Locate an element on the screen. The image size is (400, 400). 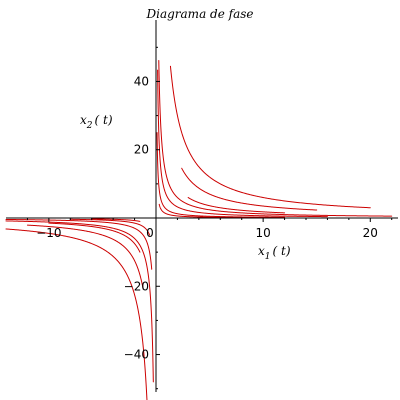
x-axis-label-arg: ( t) is located at coordinates (282, 251).